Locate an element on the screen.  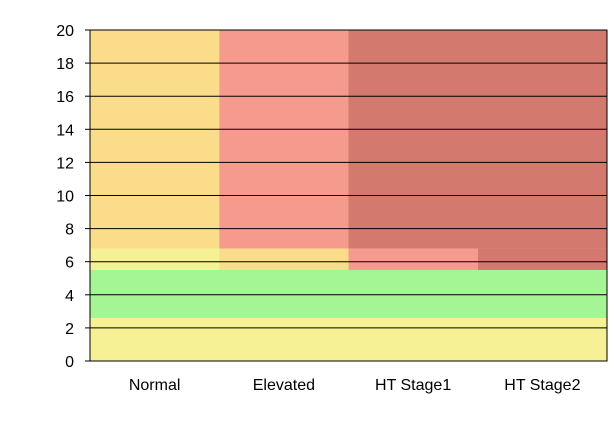
y-tick-label: 0 is located at coordinates (69, 362).